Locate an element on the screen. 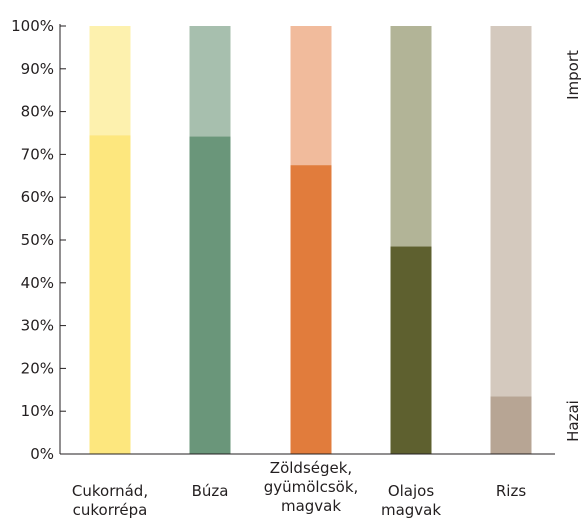  category-label-line: Búza is located at coordinates (210, 491).